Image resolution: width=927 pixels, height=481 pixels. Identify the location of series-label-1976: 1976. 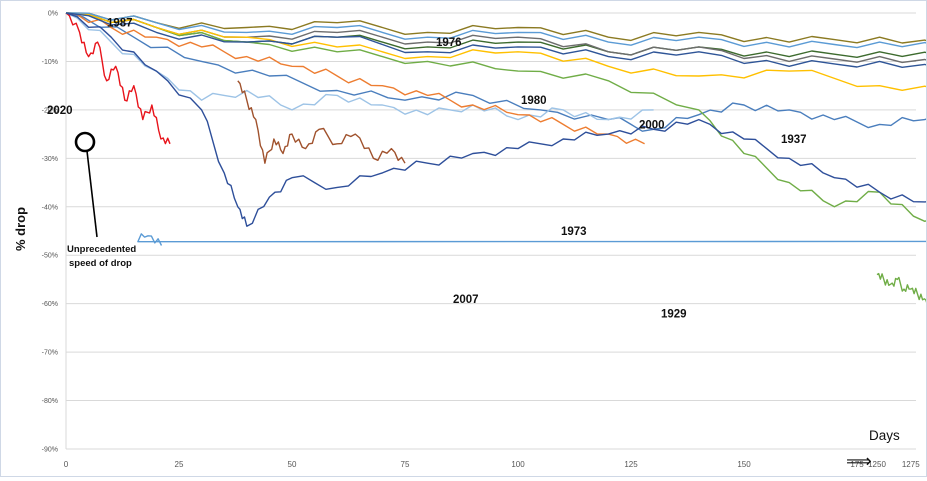
(449, 43).